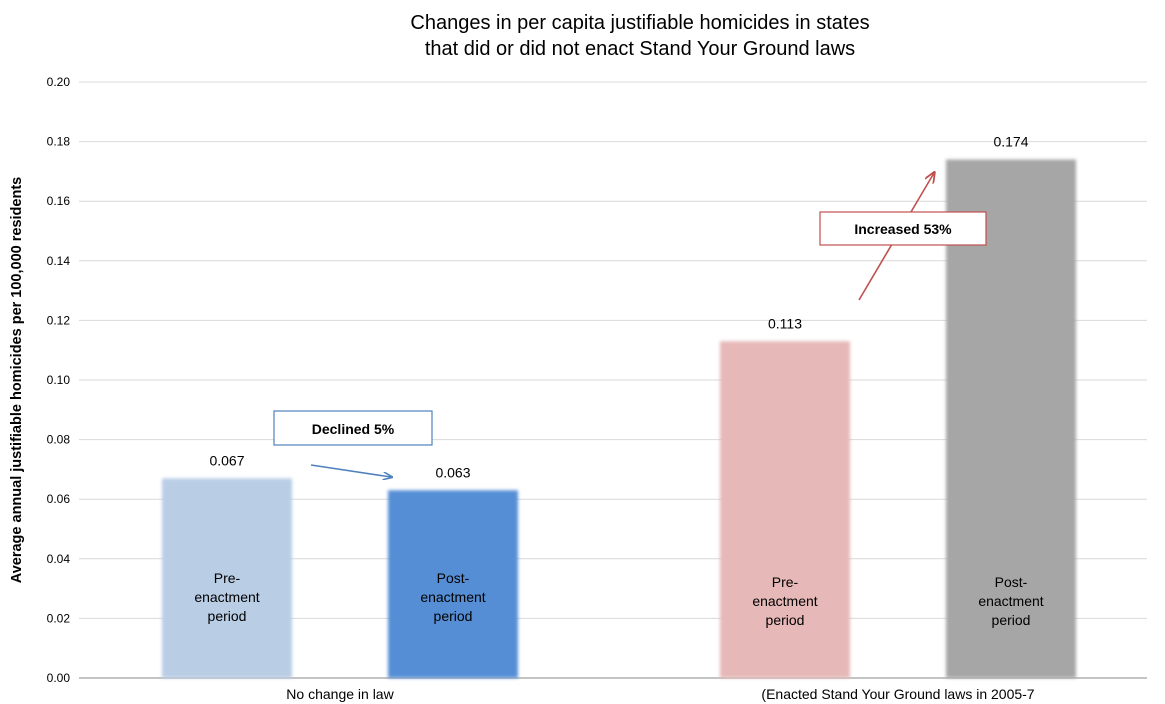  I want to click on y-tick-label: 0.02, so click(59, 618).